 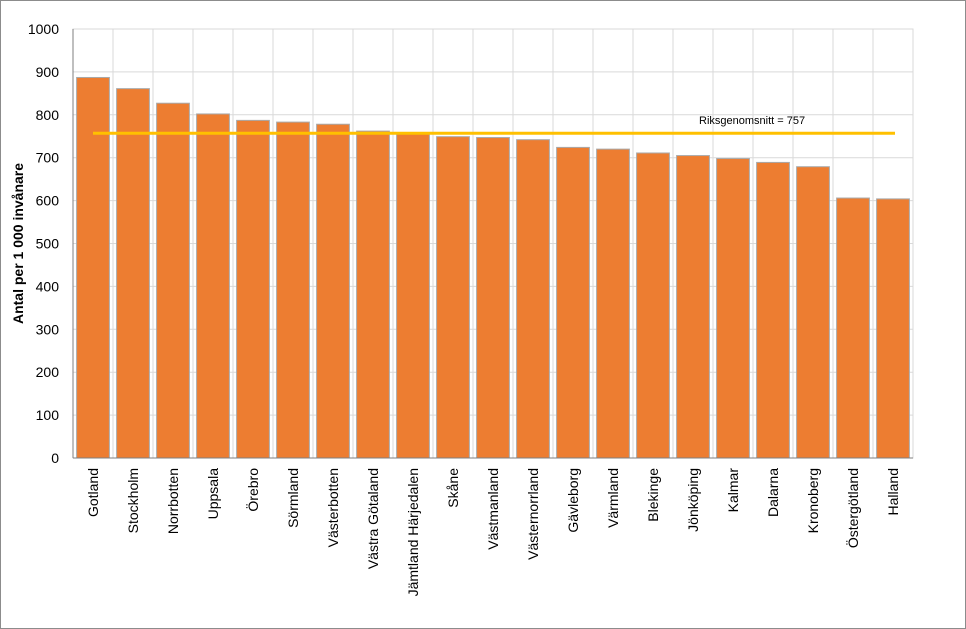 What do you see at coordinates (293, 498) in the screenshot?
I see `x-tick-label: Sörmland` at bounding box center [293, 498].